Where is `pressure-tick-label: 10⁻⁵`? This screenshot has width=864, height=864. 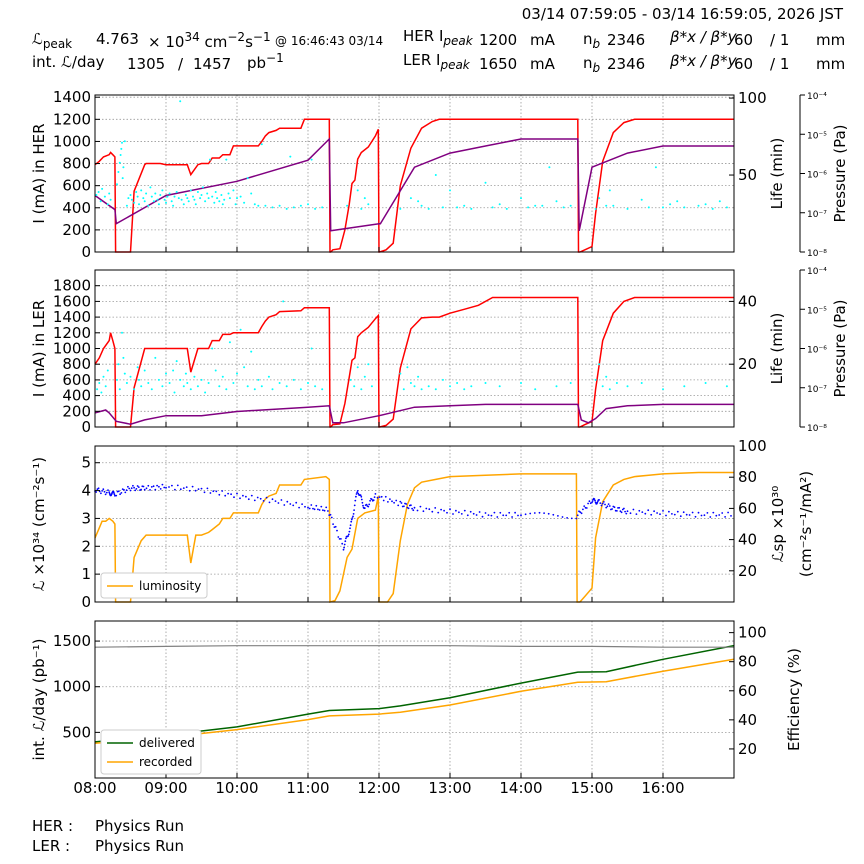
pressure-tick-label: 10⁻⁵ is located at coordinates (817, 136).